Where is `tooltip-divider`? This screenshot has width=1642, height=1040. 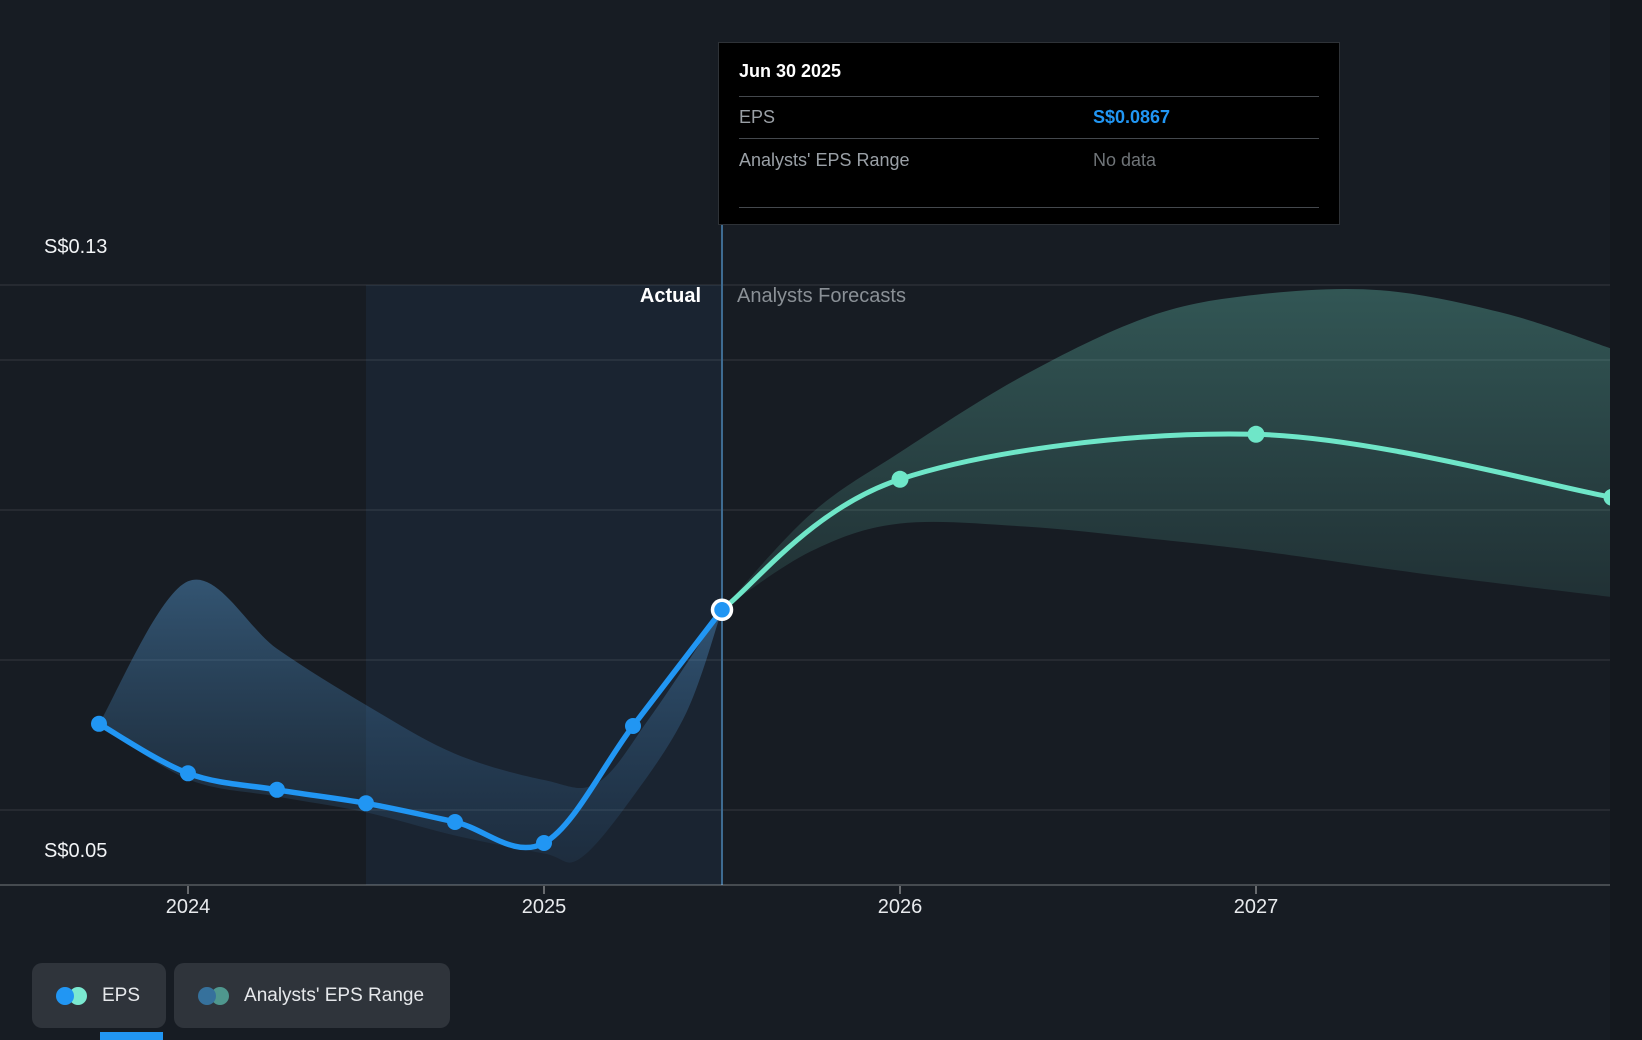
tooltip-divider is located at coordinates (1029, 96).